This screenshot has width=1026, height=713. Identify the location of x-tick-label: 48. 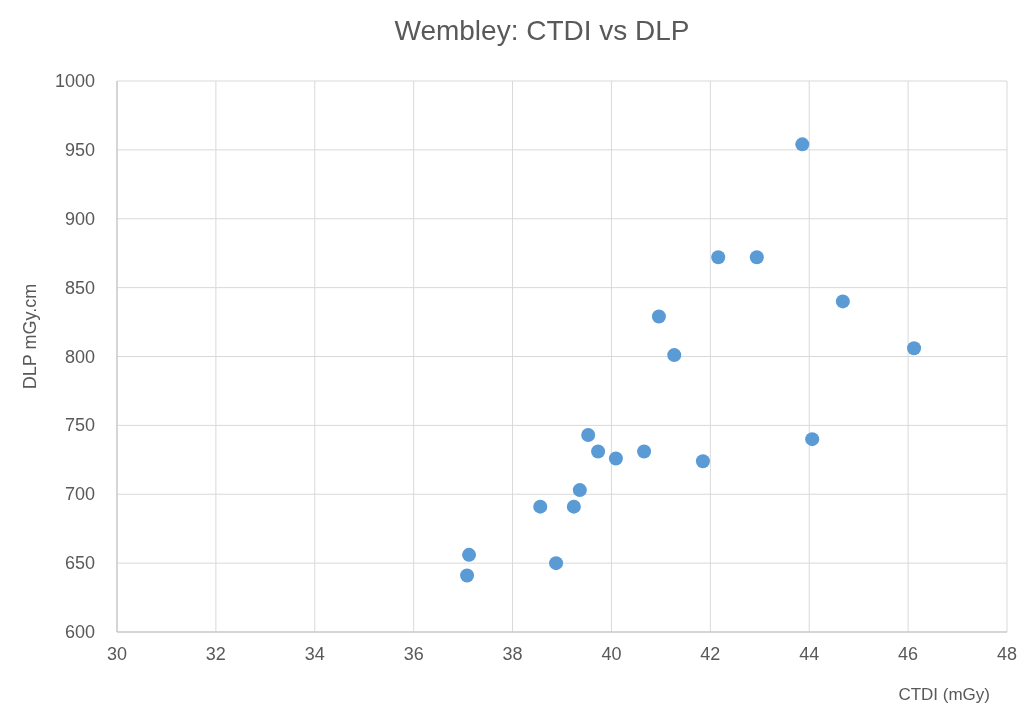
(1007, 654).